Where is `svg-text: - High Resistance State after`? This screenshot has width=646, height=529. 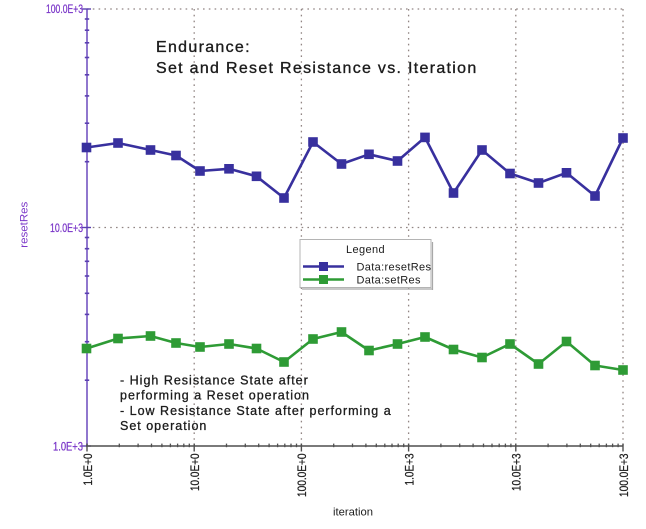
svg-text: - High Resistance State after is located at coordinates (214, 380).